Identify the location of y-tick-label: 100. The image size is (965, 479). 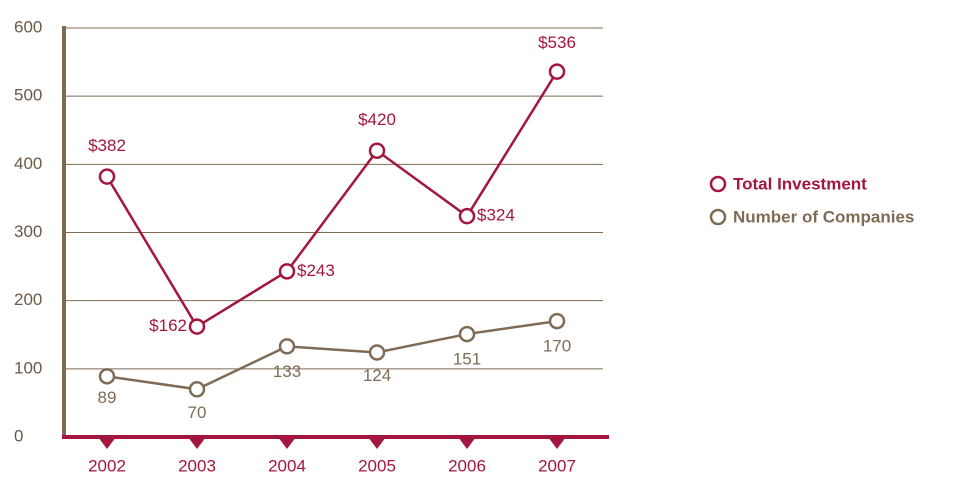
(28, 367).